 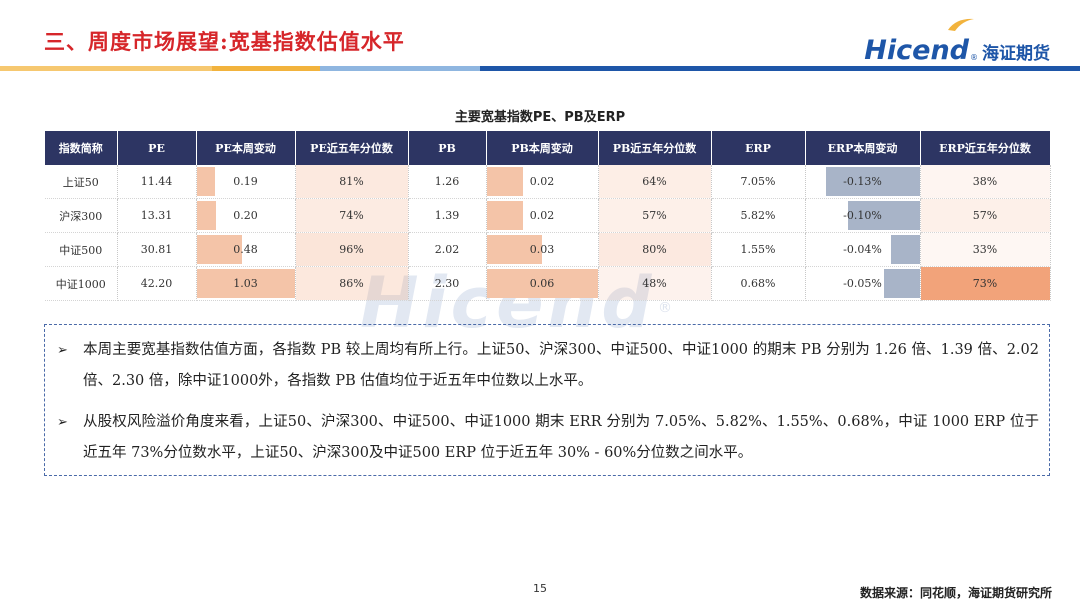 I want to click on cell-pe-percentile: 96%, so click(x=352, y=249).